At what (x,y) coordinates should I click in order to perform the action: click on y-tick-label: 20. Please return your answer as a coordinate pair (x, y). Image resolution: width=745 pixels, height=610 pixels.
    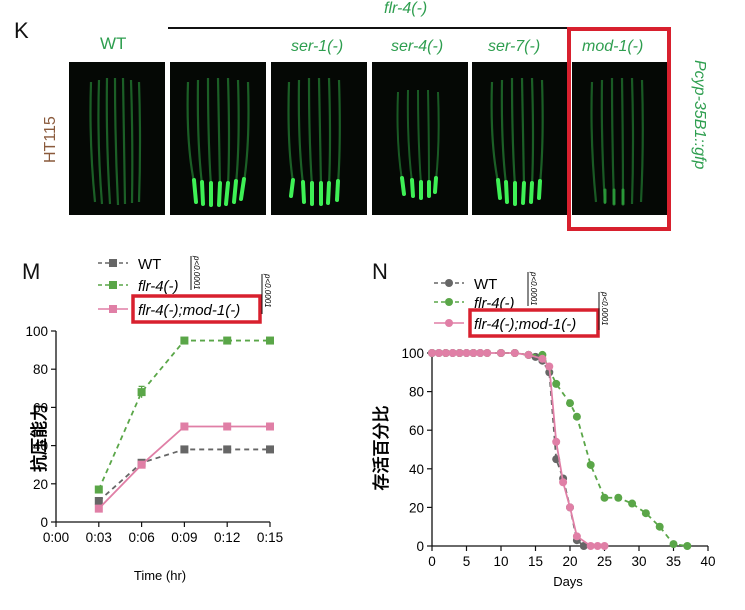
    Looking at the image, I should click on (416, 507).